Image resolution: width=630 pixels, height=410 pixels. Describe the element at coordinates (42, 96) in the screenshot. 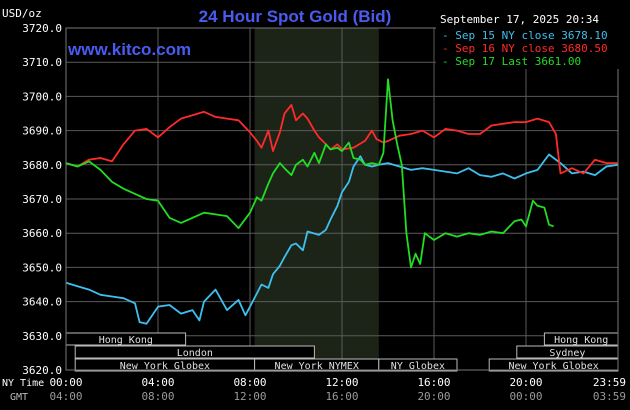

I see `y-tick-label: 3700.0` at that location.